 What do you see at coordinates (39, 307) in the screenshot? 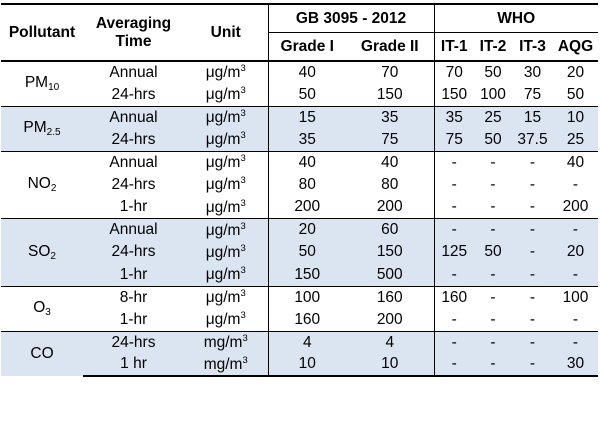
I see `pollutant-name: O` at bounding box center [39, 307].